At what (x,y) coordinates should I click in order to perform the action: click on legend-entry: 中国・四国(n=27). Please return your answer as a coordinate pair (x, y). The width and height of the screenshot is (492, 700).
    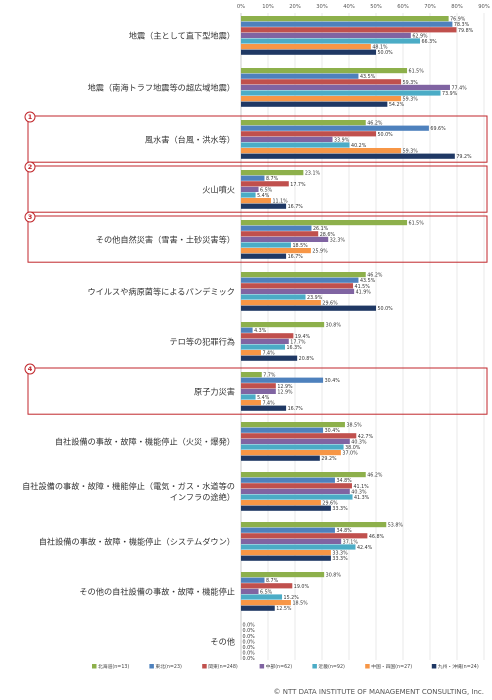
    Looking at the image, I should click on (391, 666).